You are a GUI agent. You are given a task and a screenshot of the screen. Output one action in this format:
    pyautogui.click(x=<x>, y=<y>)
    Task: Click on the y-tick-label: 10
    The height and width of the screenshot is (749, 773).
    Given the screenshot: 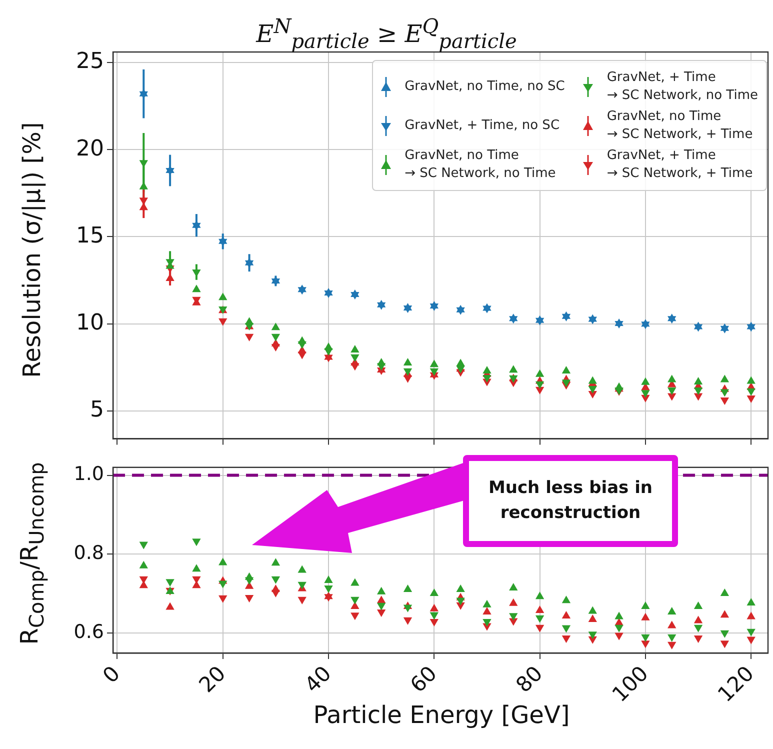 What is the action you would take?
    pyautogui.click(x=90, y=323)
    